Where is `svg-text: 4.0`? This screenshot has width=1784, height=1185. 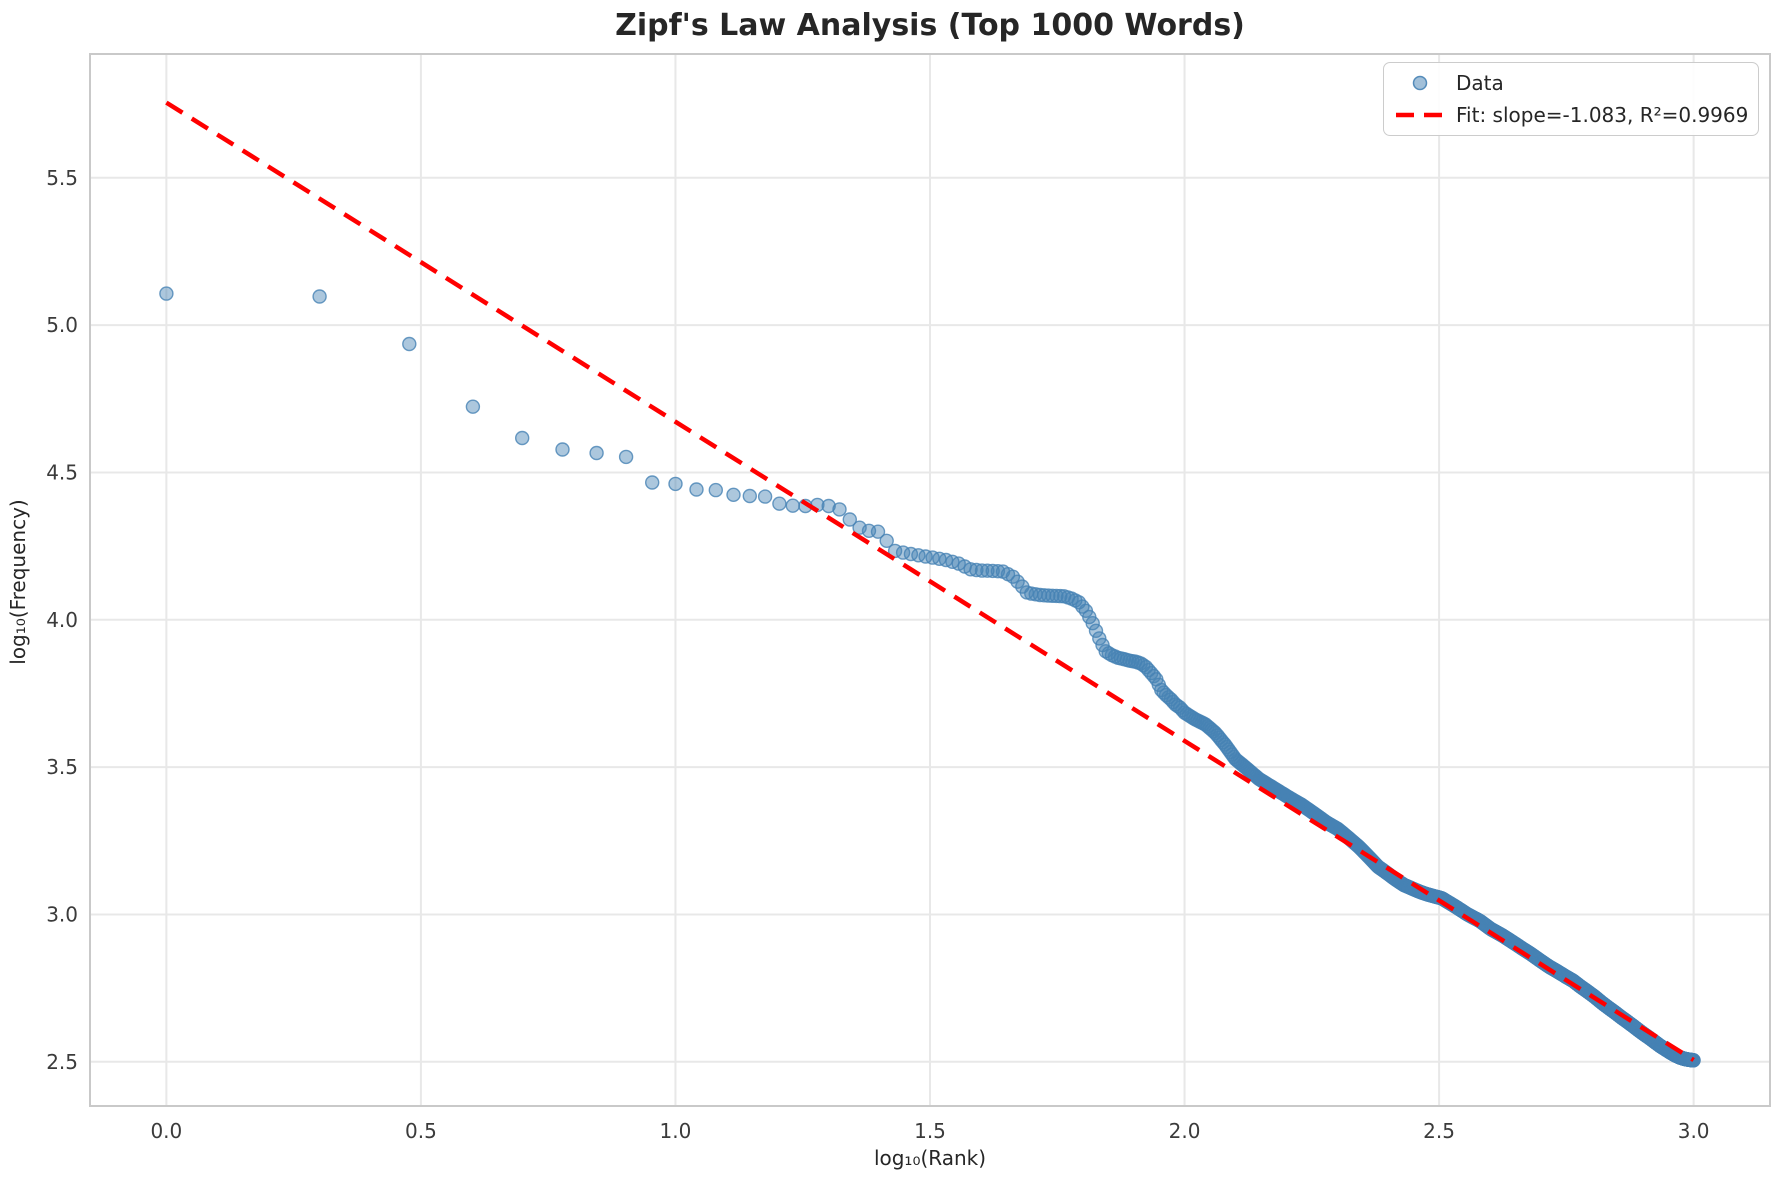 svg-text: 4.0 is located at coordinates (62, 620).